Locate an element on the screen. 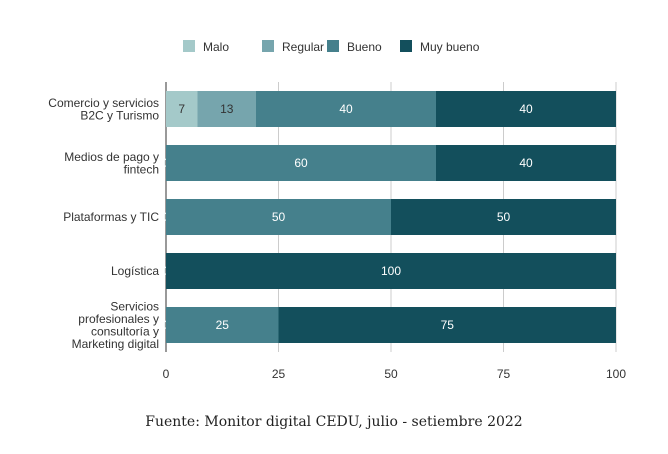 The width and height of the screenshot is (668, 454). category-label: profesionales y is located at coordinates (118, 319).